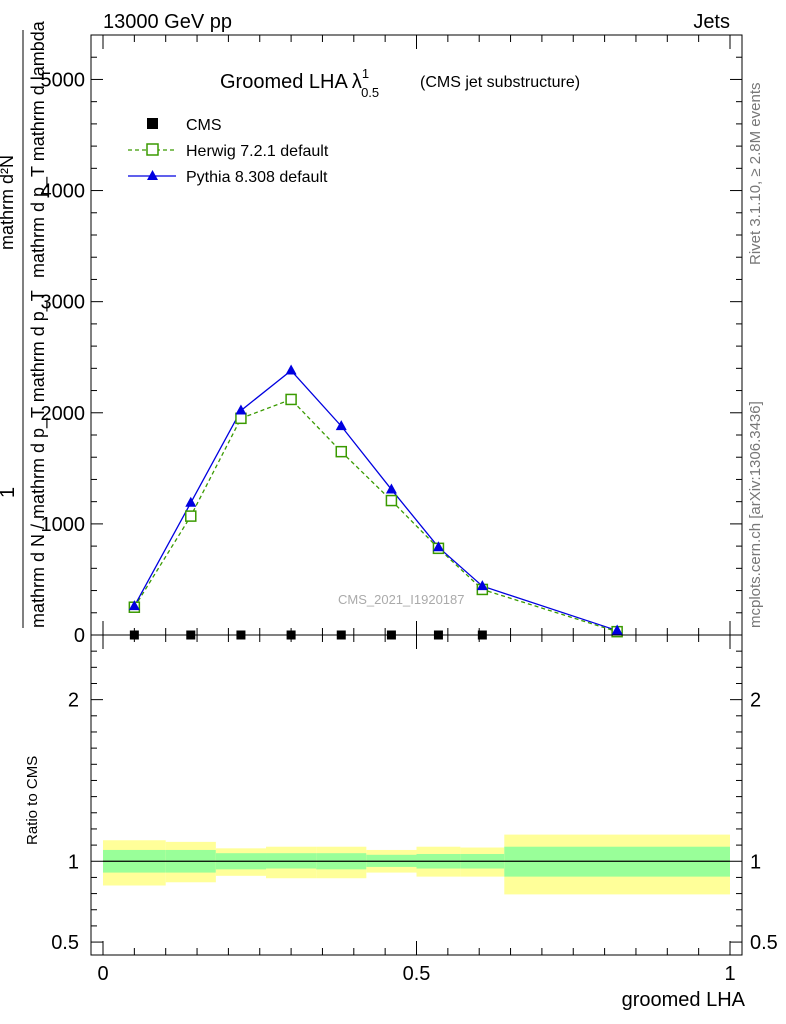 The height and width of the screenshot is (1024, 786). Describe the element at coordinates (63, 192) in the screenshot. I see `main-ytick-label: 4000` at that location.